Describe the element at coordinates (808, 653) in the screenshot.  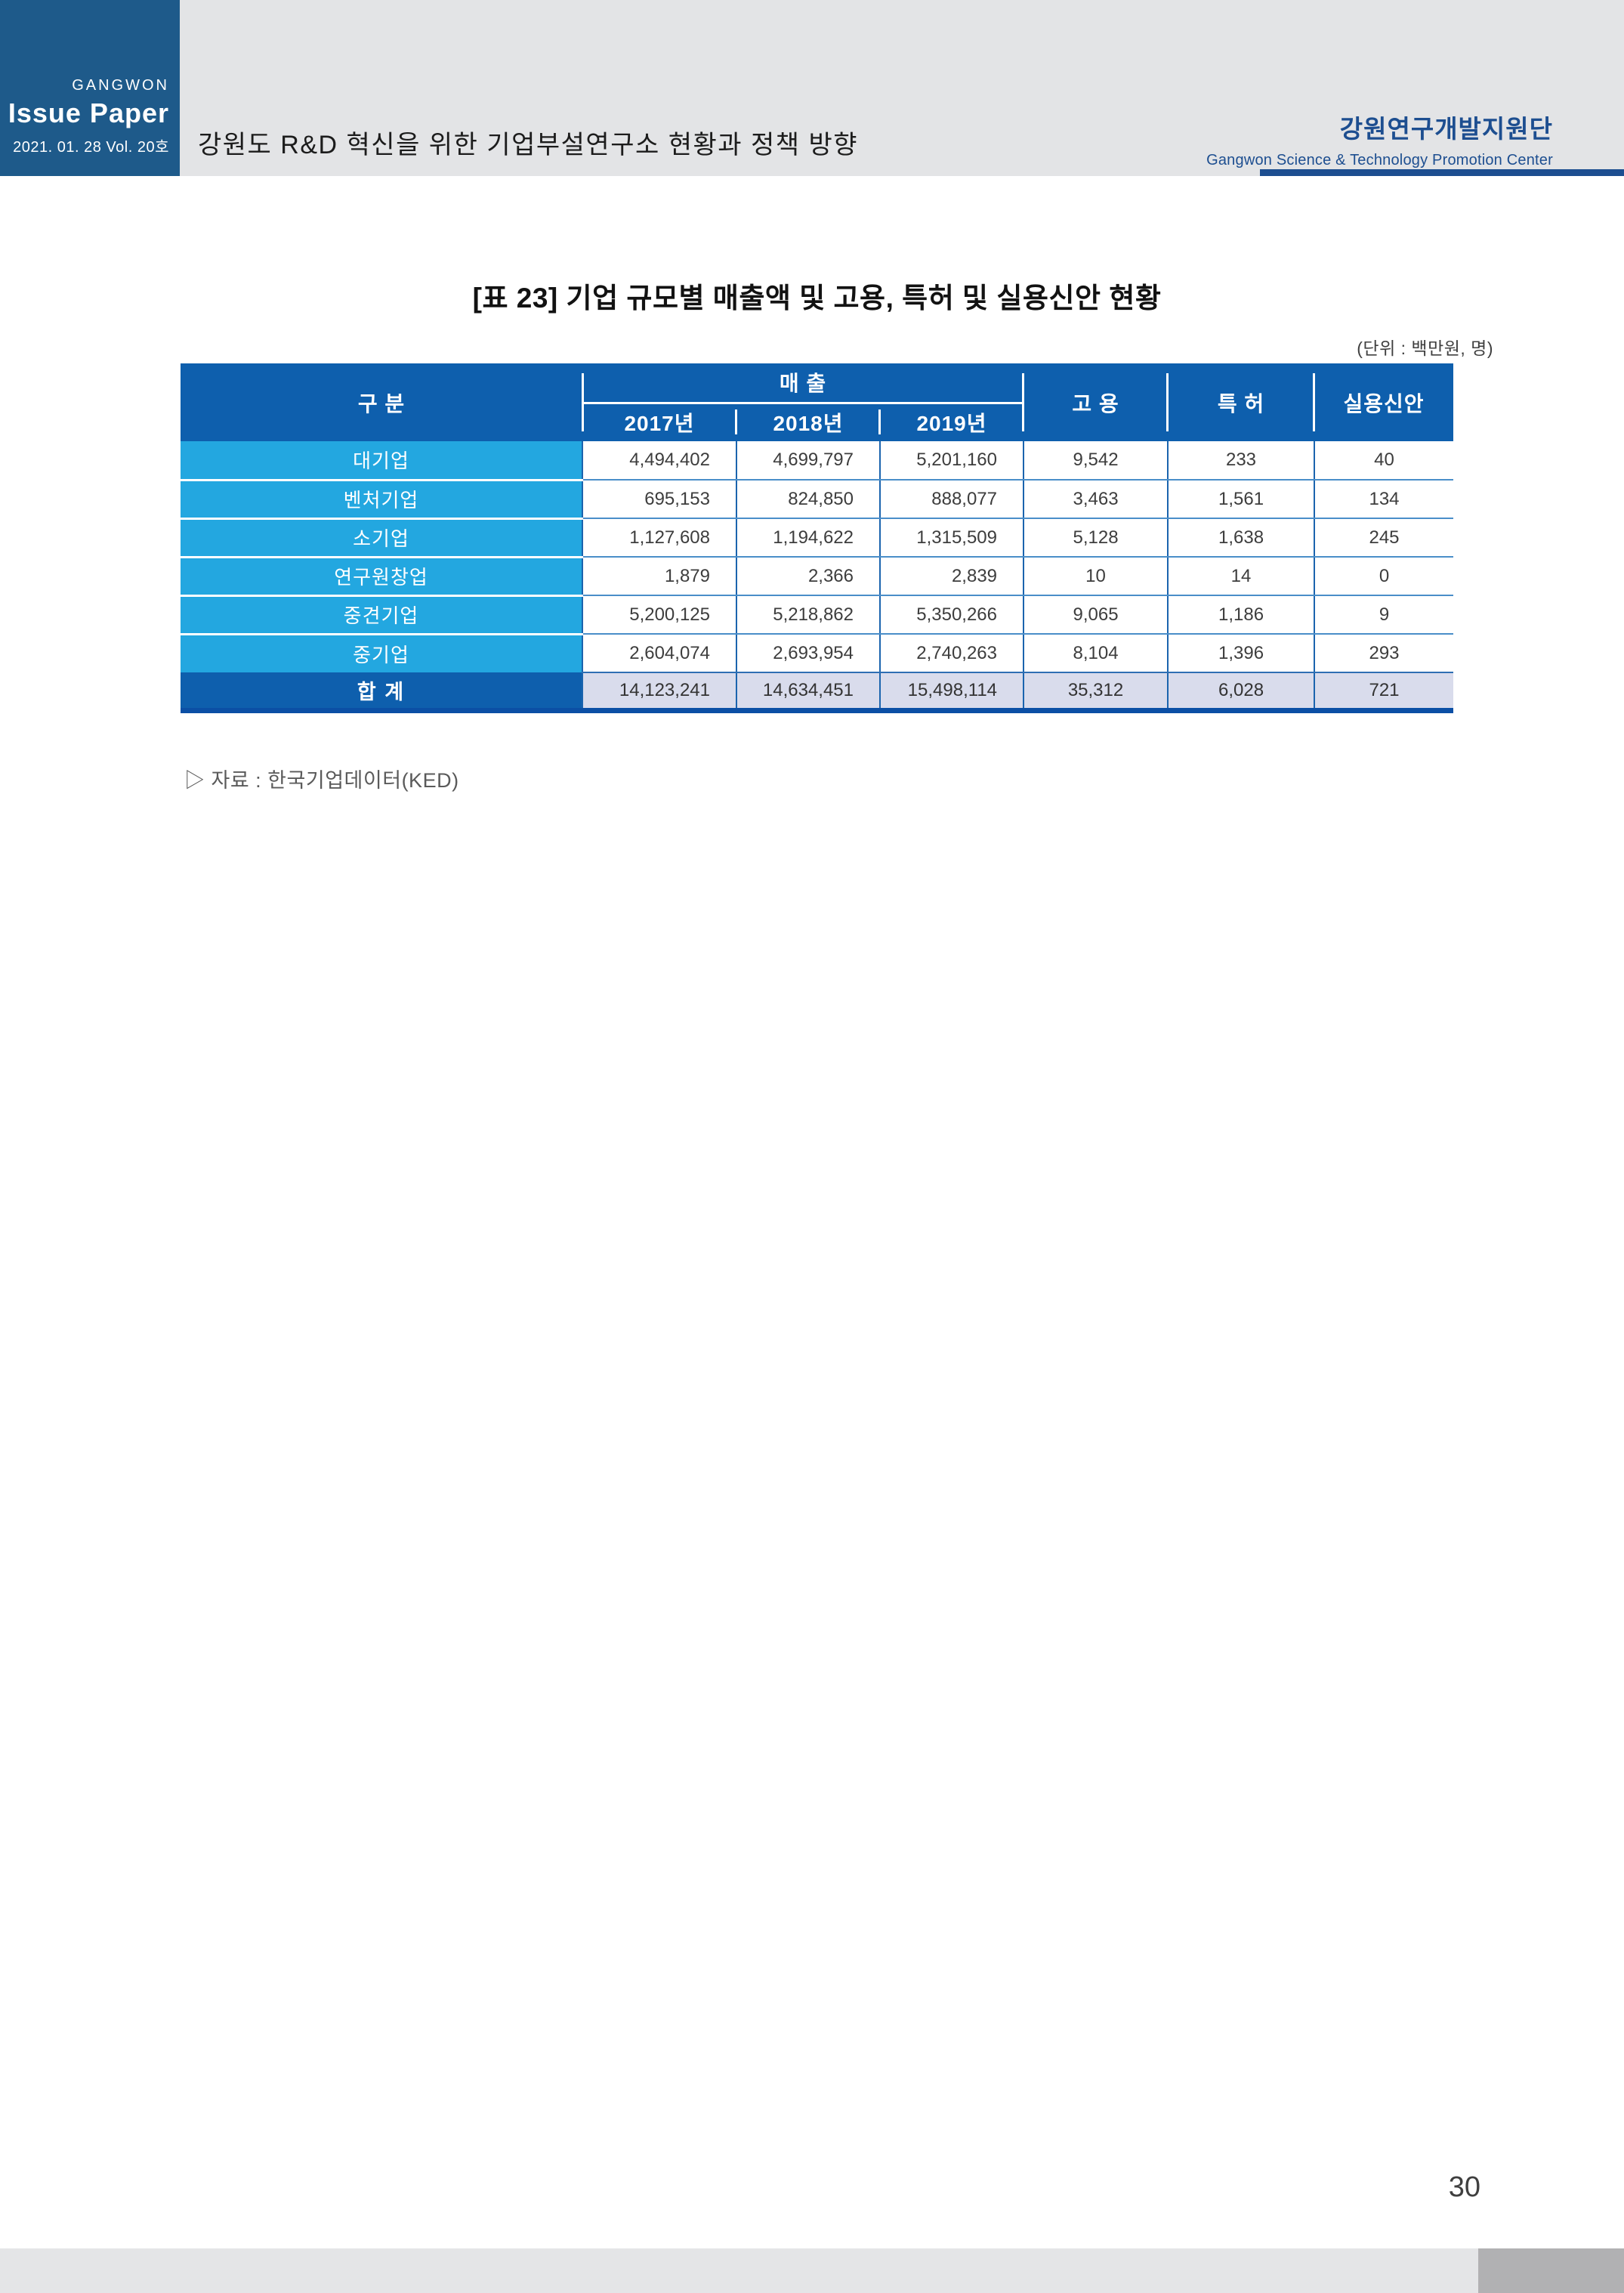
I see `sales-2018-cell: 2,693,954` at that location.